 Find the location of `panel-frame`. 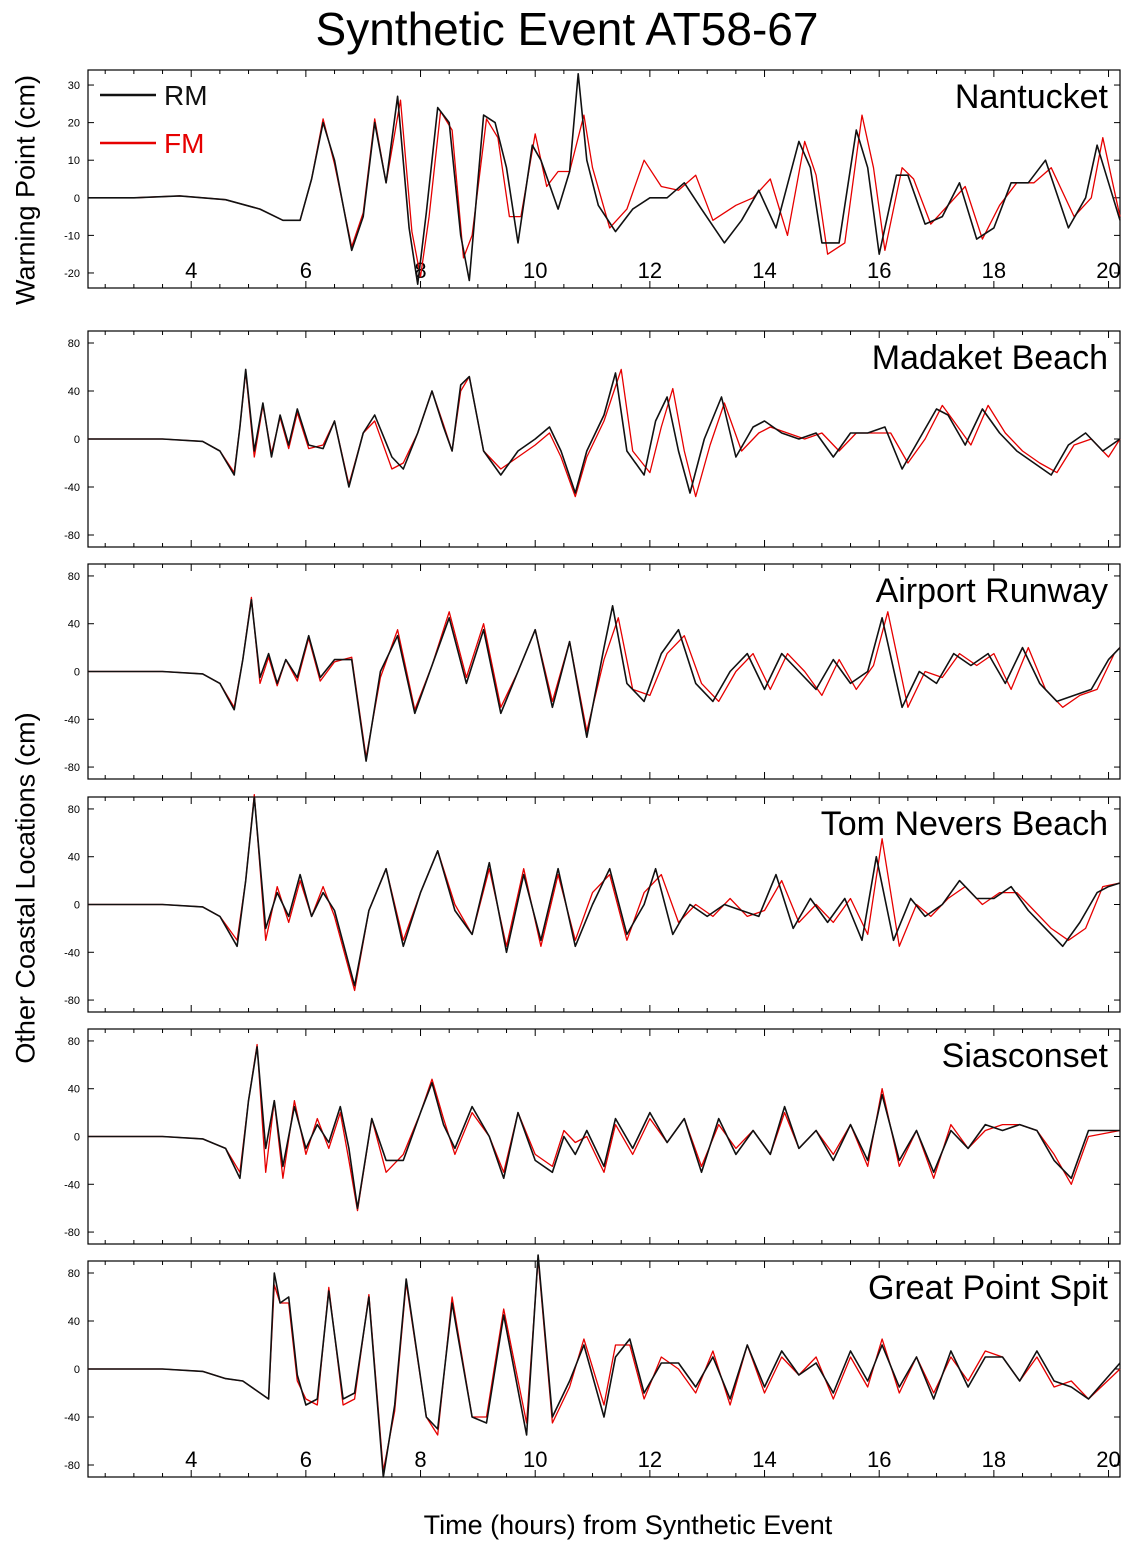

panel-frame is located at coordinates (604, 179).